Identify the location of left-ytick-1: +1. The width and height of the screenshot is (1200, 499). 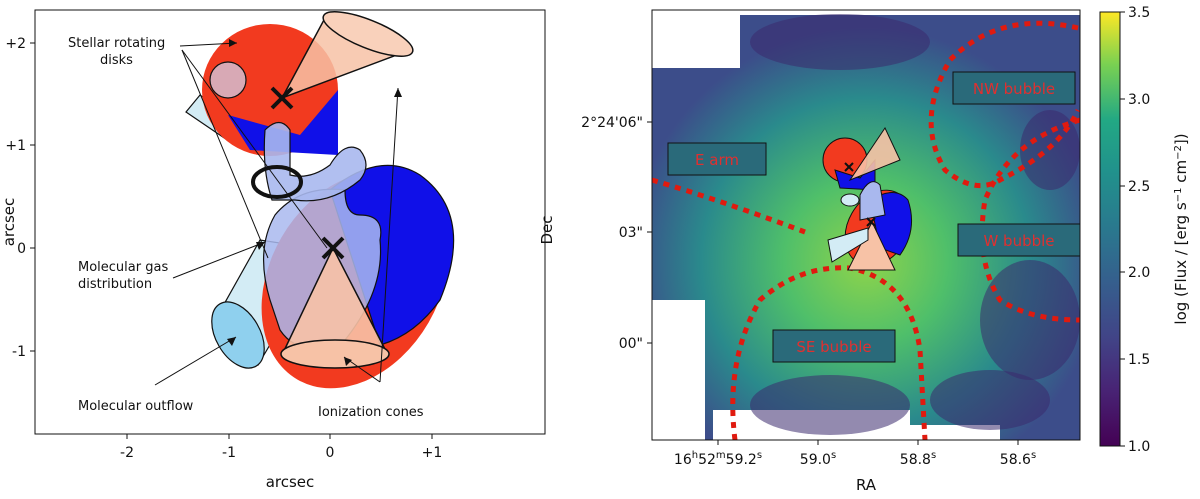
(15, 146).